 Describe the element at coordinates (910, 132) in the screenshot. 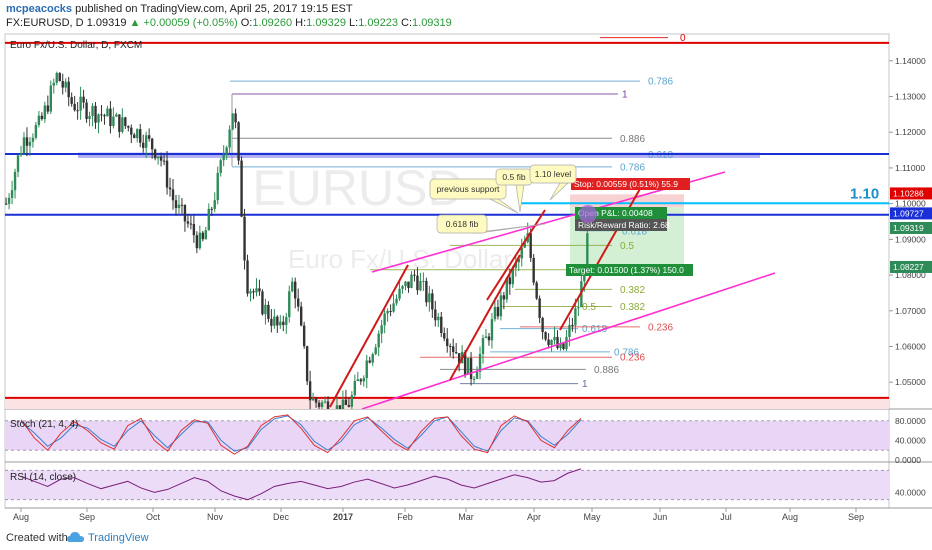

I see `price-tick-label: 1.12000` at that location.